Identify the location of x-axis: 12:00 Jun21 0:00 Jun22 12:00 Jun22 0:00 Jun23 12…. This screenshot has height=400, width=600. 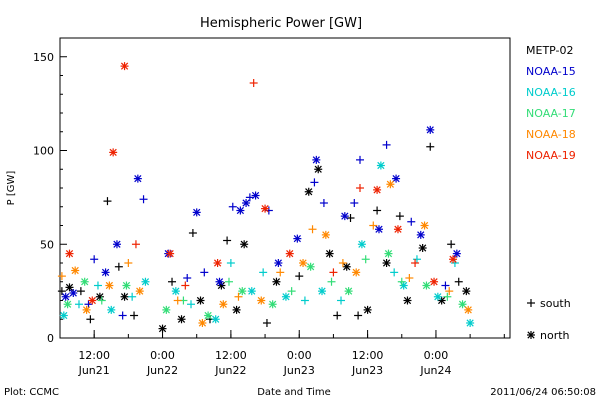
(291, 353).